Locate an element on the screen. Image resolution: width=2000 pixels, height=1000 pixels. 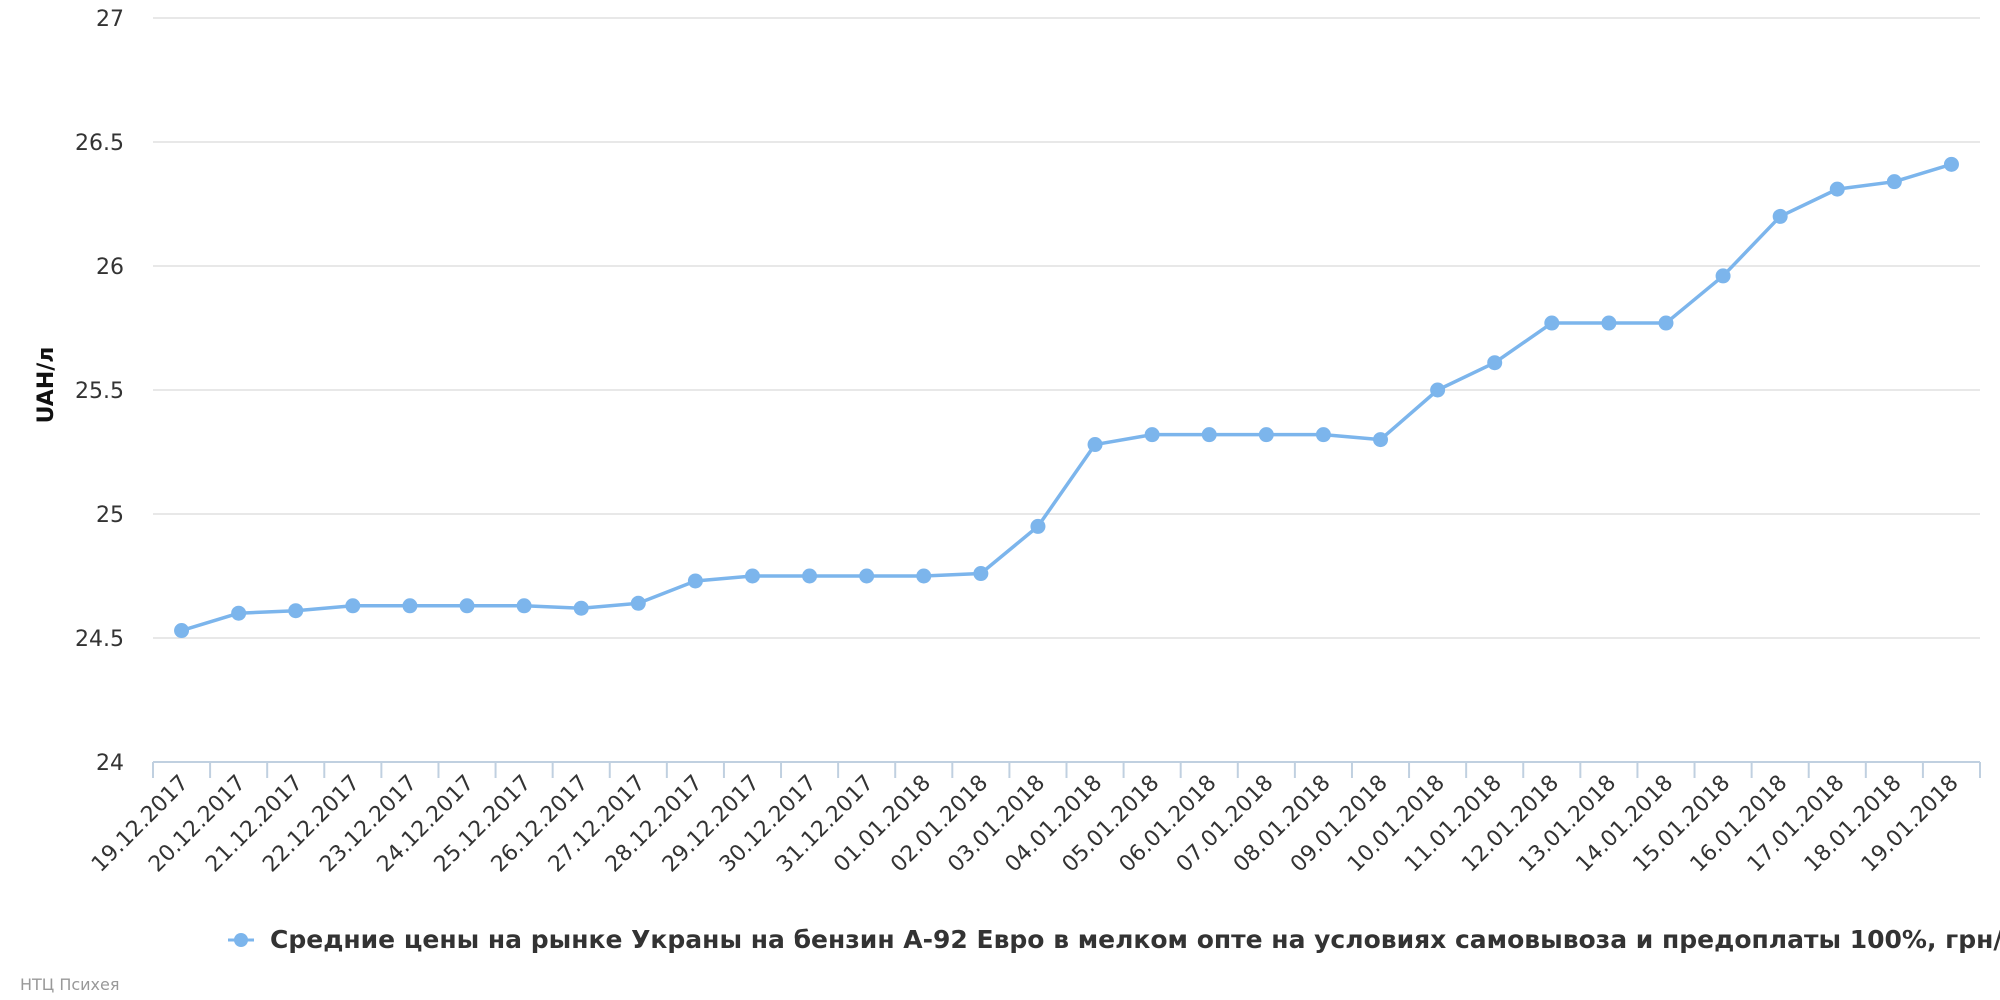
y-tick-label: 27 is located at coordinates (110, 19).